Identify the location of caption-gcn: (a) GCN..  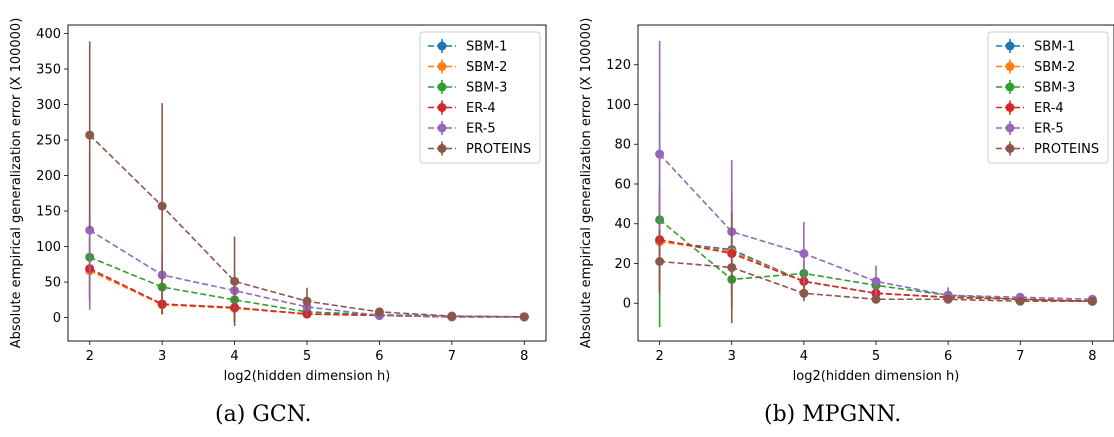
(263, 414).